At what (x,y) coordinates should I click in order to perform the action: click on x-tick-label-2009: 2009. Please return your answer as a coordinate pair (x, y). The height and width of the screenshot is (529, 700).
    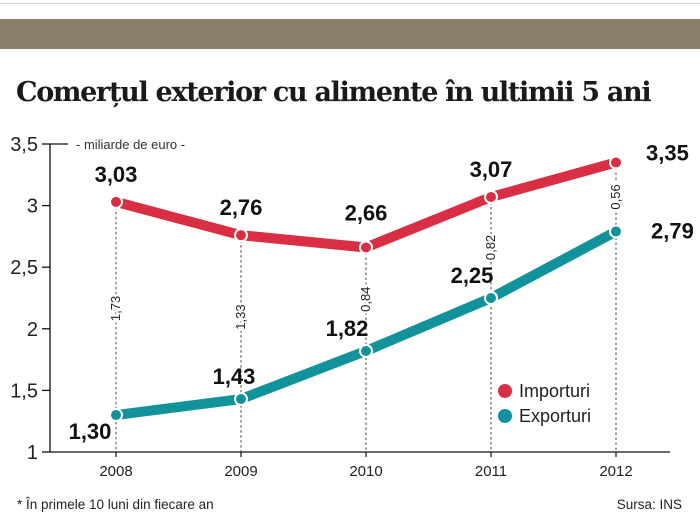
    Looking at the image, I should click on (240, 471).